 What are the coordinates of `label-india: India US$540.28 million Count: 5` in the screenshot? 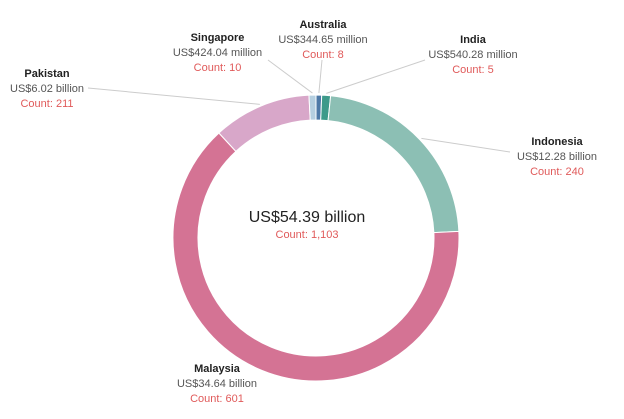 It's located at (473, 55).